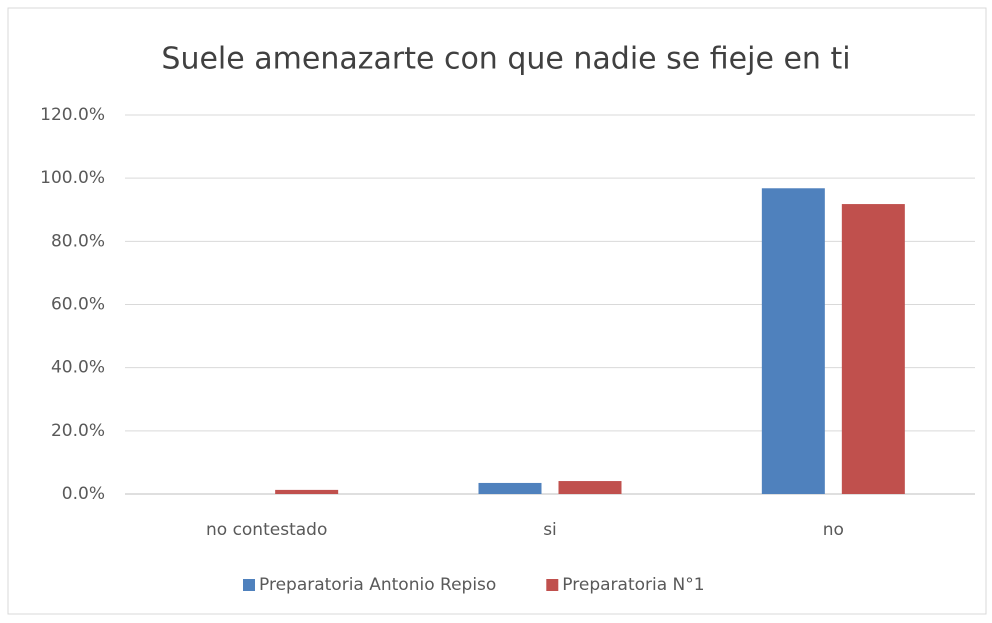 This screenshot has width=992, height=623. I want to click on x-tick-label: no, so click(833, 530).